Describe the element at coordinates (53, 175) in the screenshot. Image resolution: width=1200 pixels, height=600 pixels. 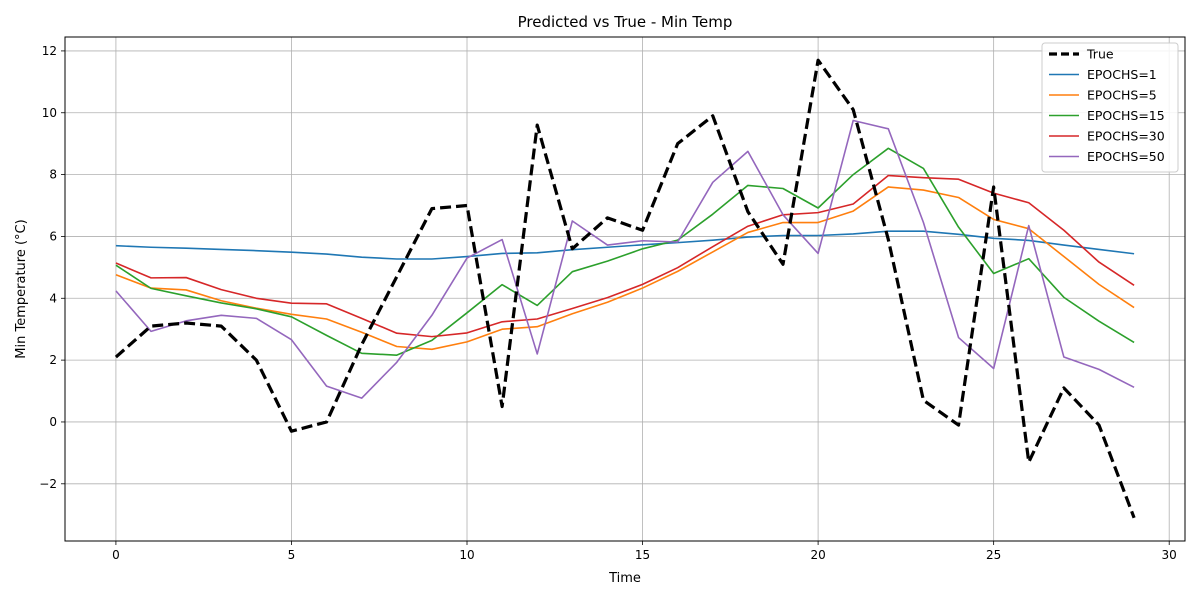
I see `y-tick-label: 8` at that location.